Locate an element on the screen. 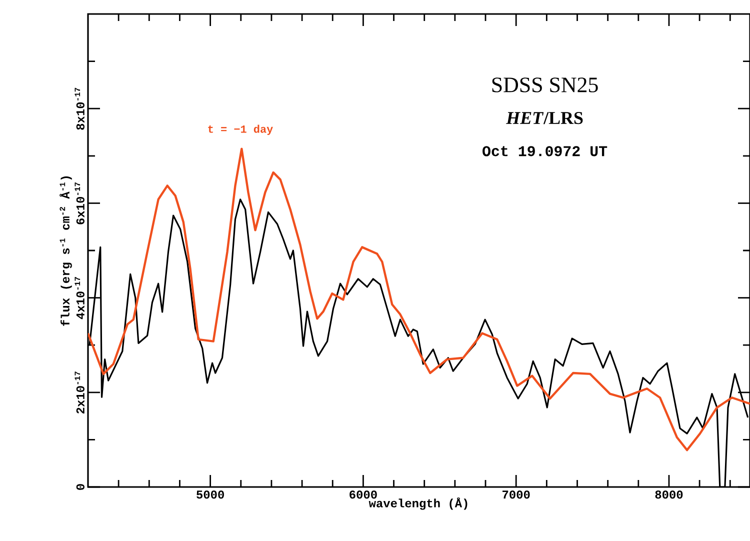  annotation: Oct 19.0972 UT is located at coordinates (545, 151).